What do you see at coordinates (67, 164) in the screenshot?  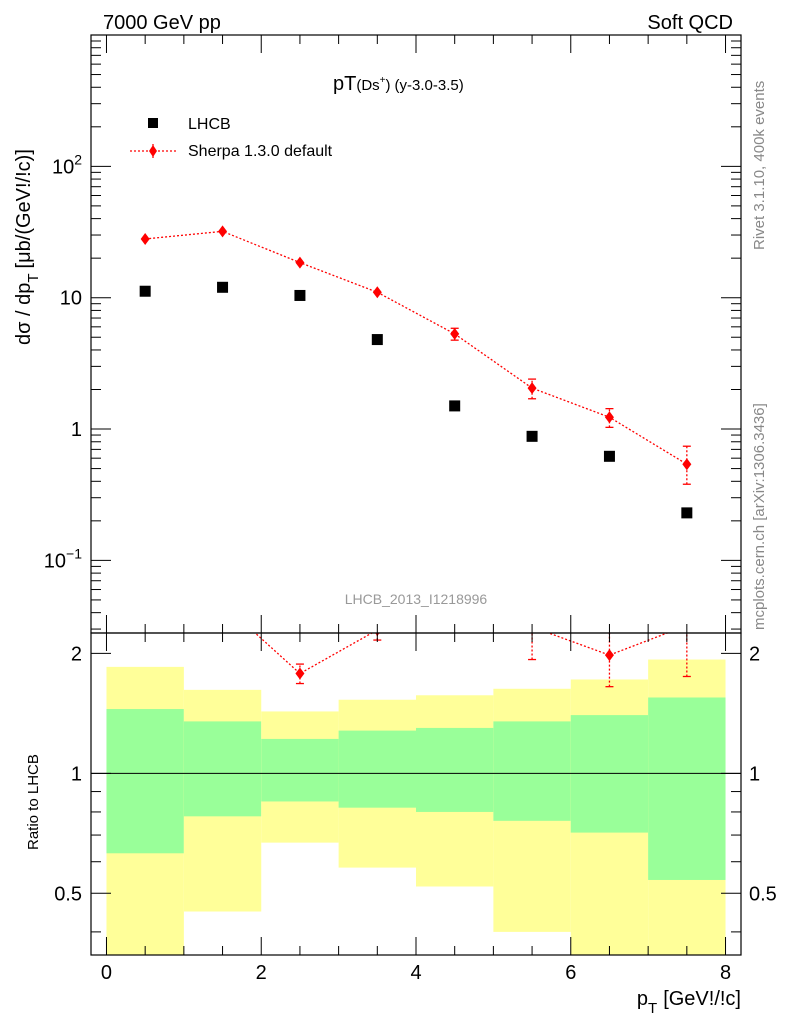 I see `main-y-tick-label: 10²` at bounding box center [67, 164].